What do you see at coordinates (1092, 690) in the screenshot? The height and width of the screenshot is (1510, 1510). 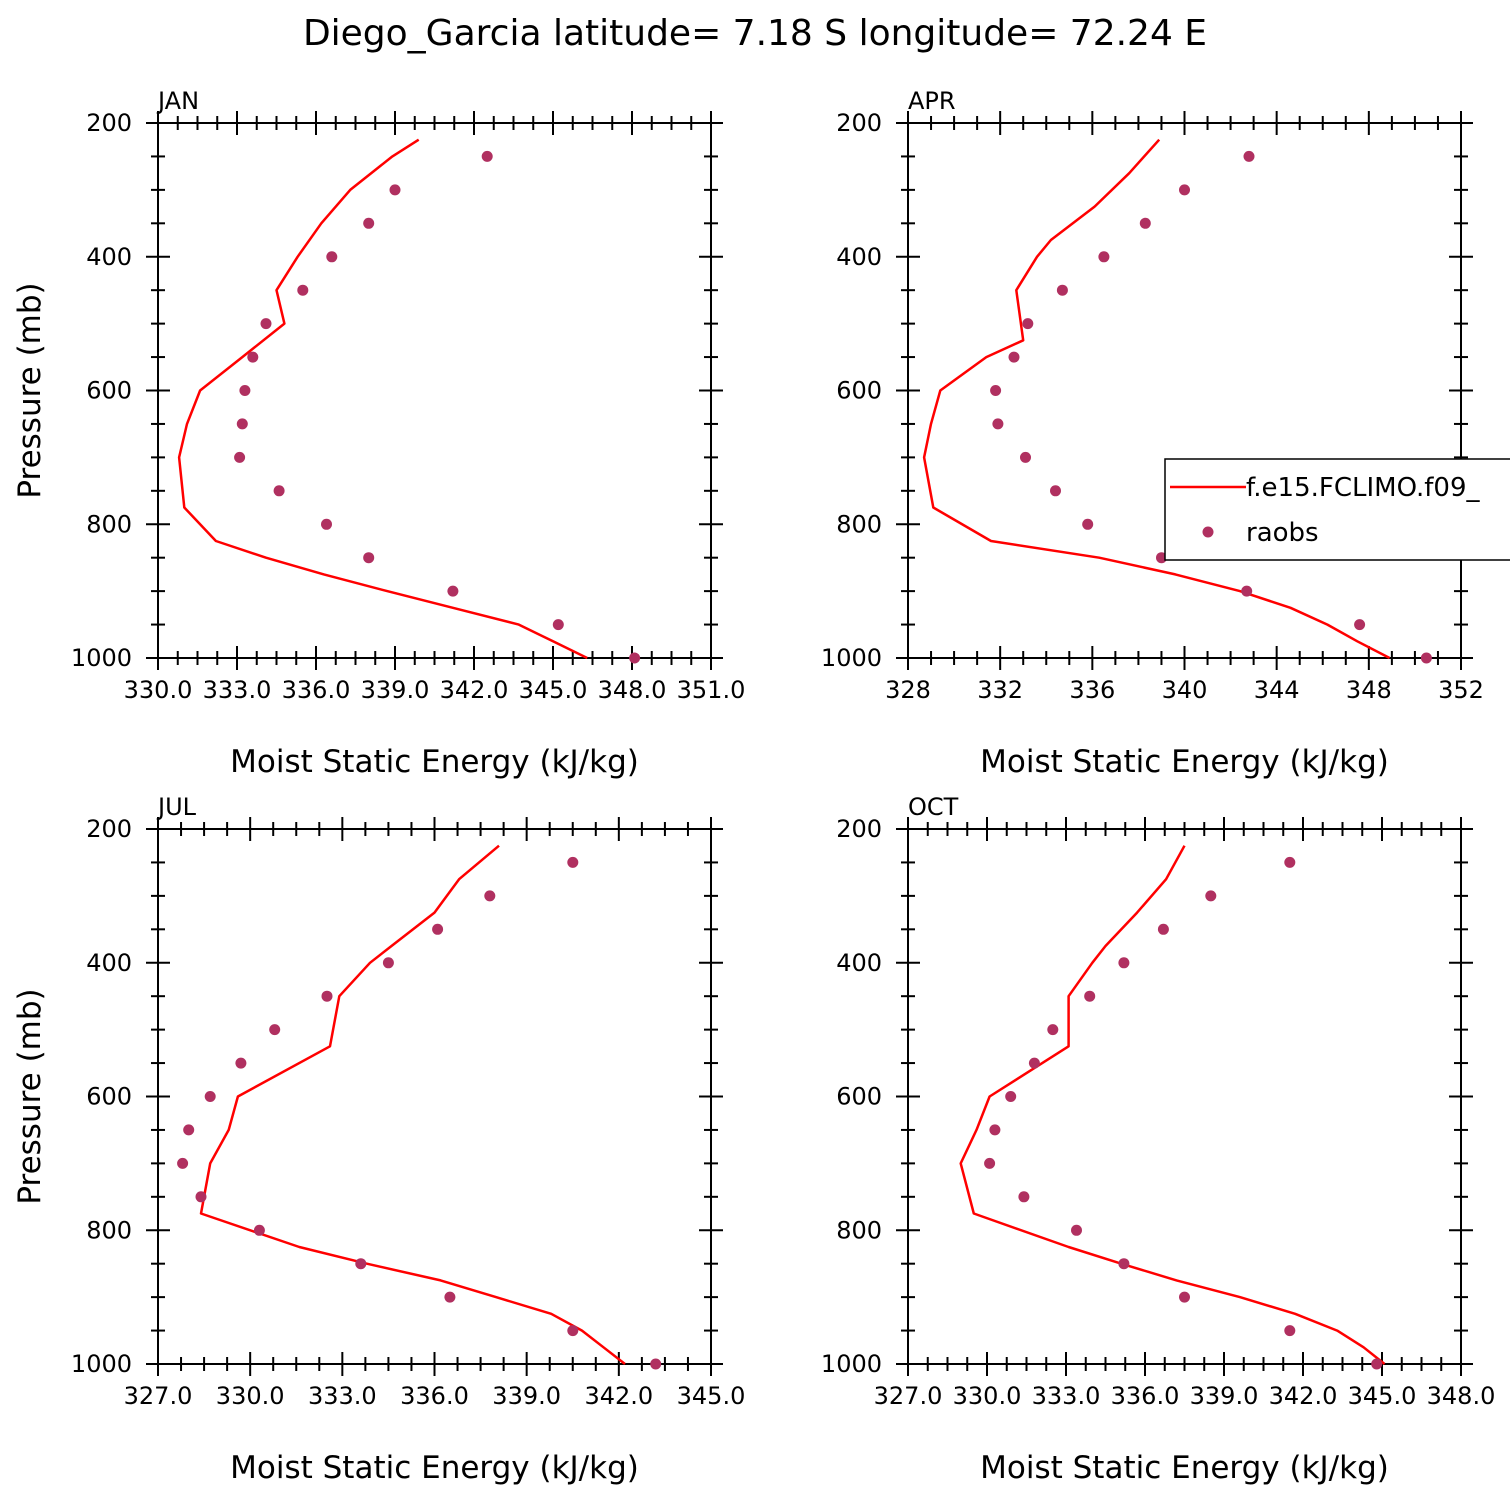 I see `x-tick-label: 336` at bounding box center [1092, 690].